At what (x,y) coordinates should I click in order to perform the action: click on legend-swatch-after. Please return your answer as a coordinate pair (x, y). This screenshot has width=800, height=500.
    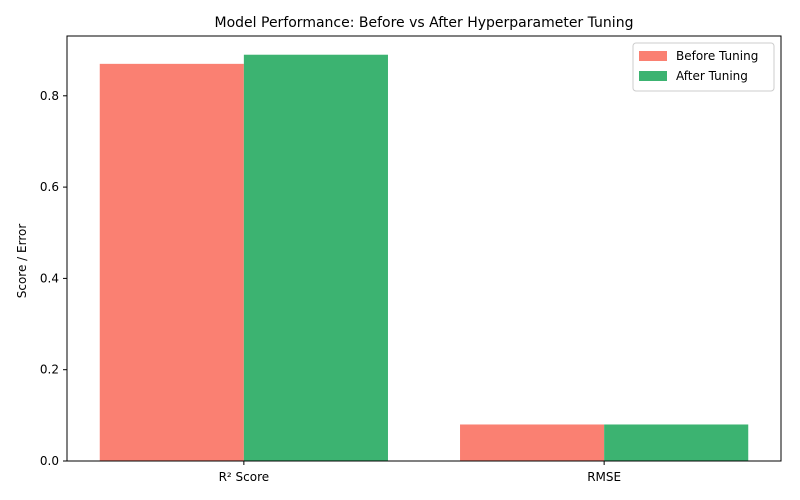
    Looking at the image, I should click on (653, 76).